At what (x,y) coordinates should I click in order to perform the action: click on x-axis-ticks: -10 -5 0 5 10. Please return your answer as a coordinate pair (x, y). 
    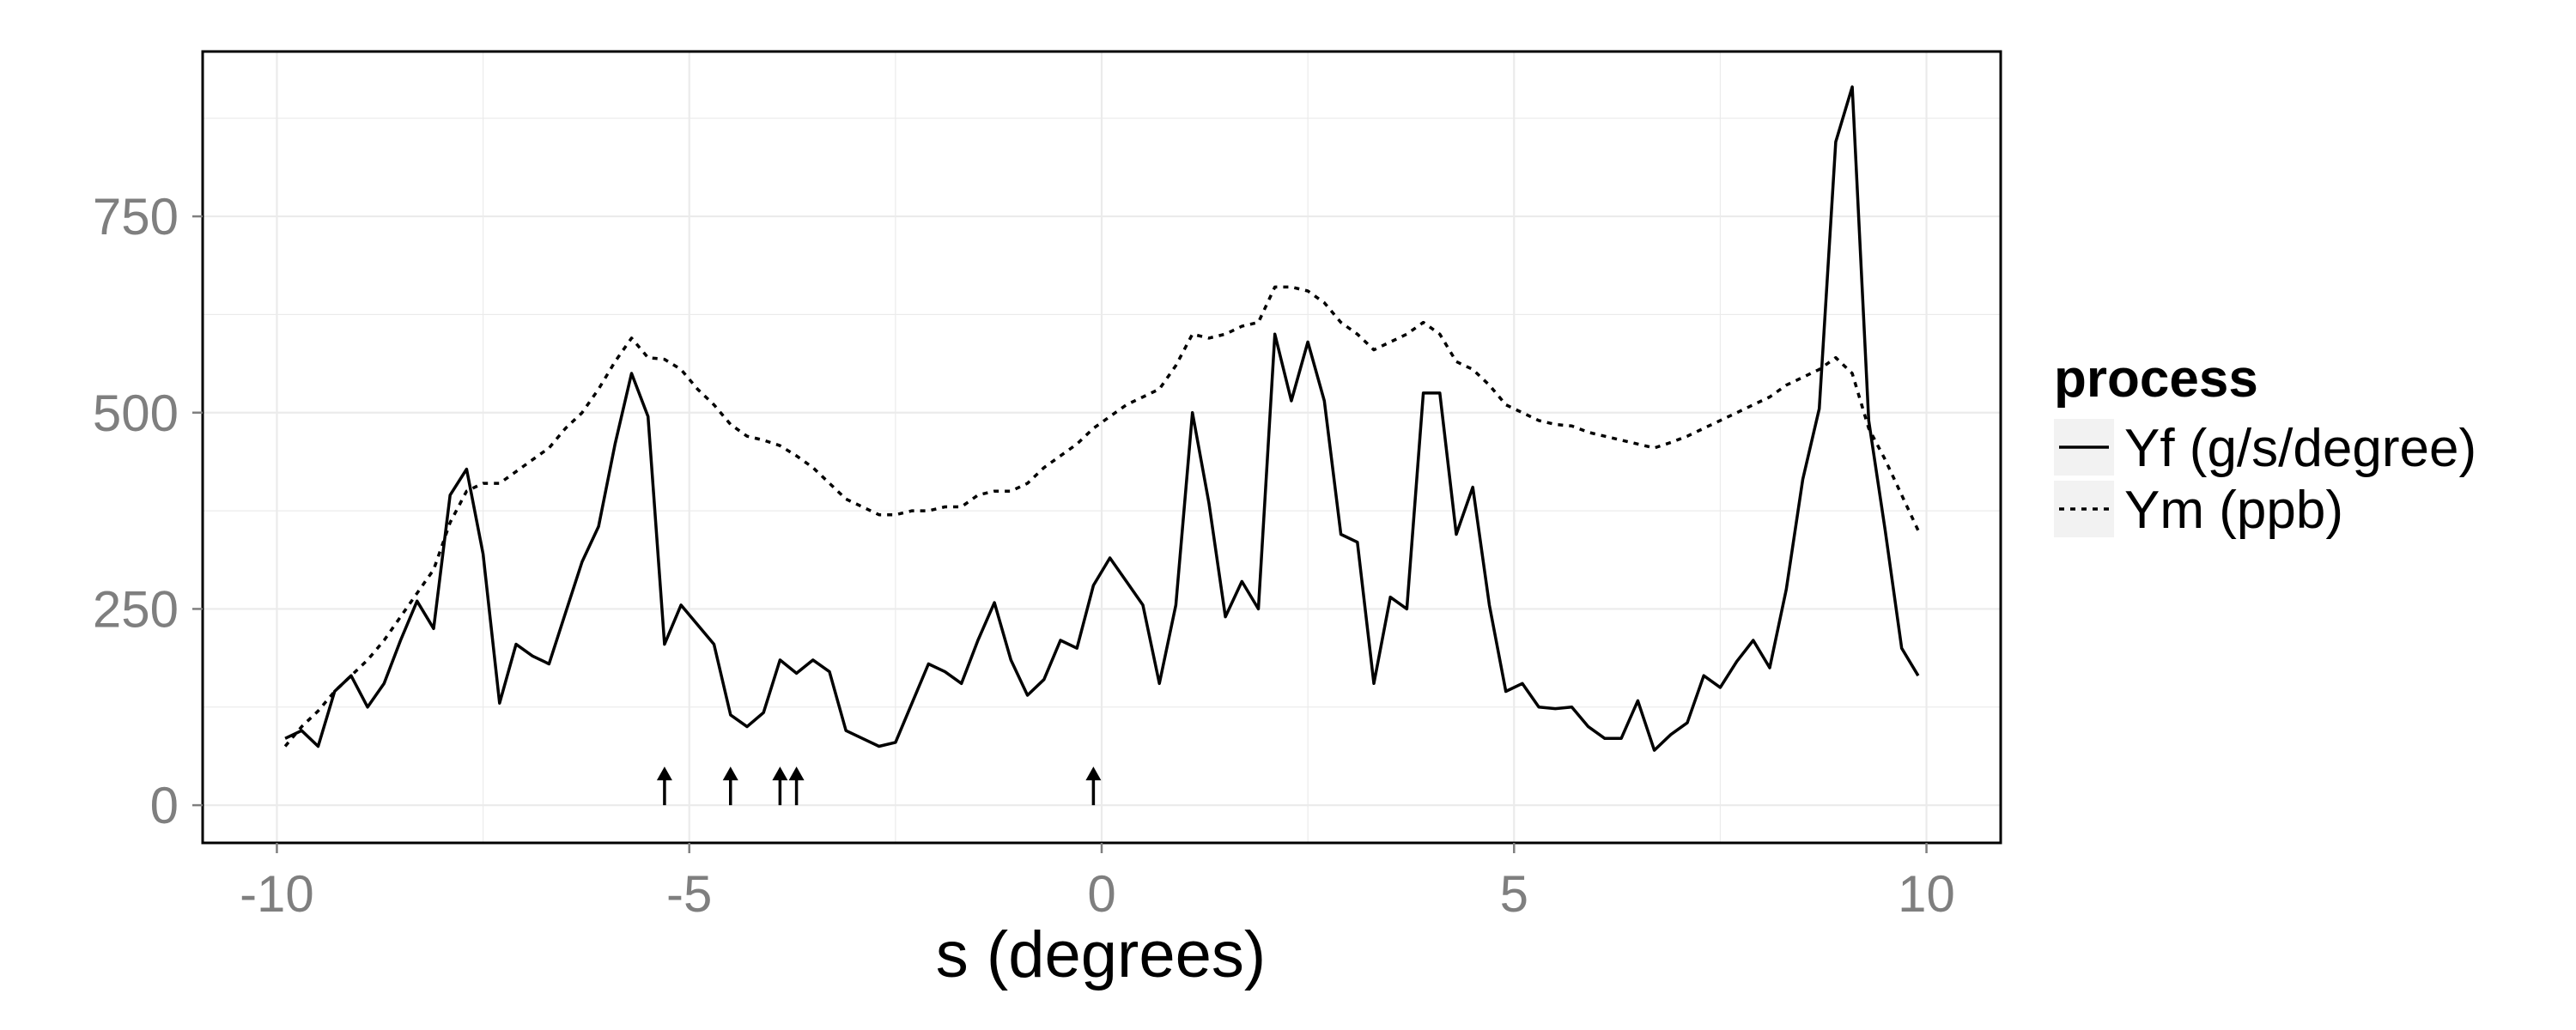
    Looking at the image, I should click on (1097, 883).